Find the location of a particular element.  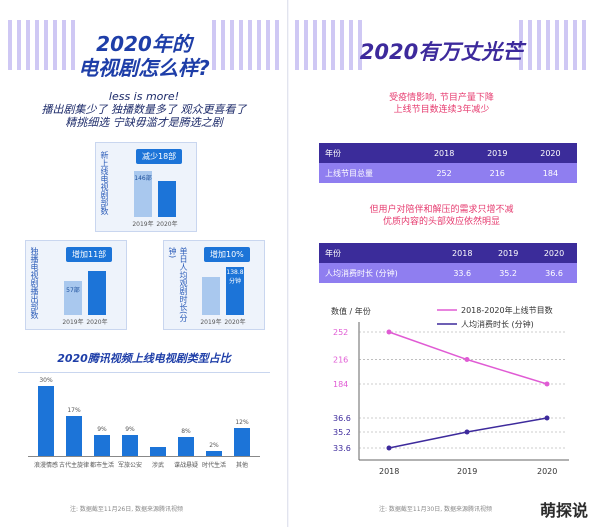

table-cell: 35.2 is located at coordinates (508, 273).